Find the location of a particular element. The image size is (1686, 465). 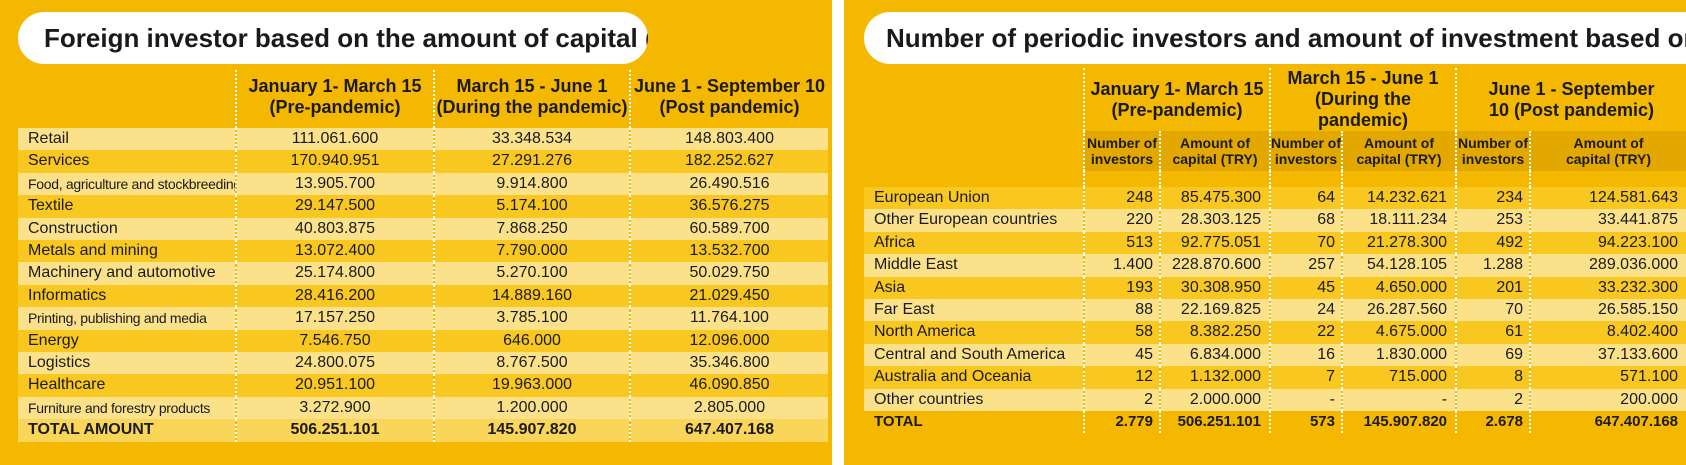

table-cell: 33.441.875 is located at coordinates (1607, 220).